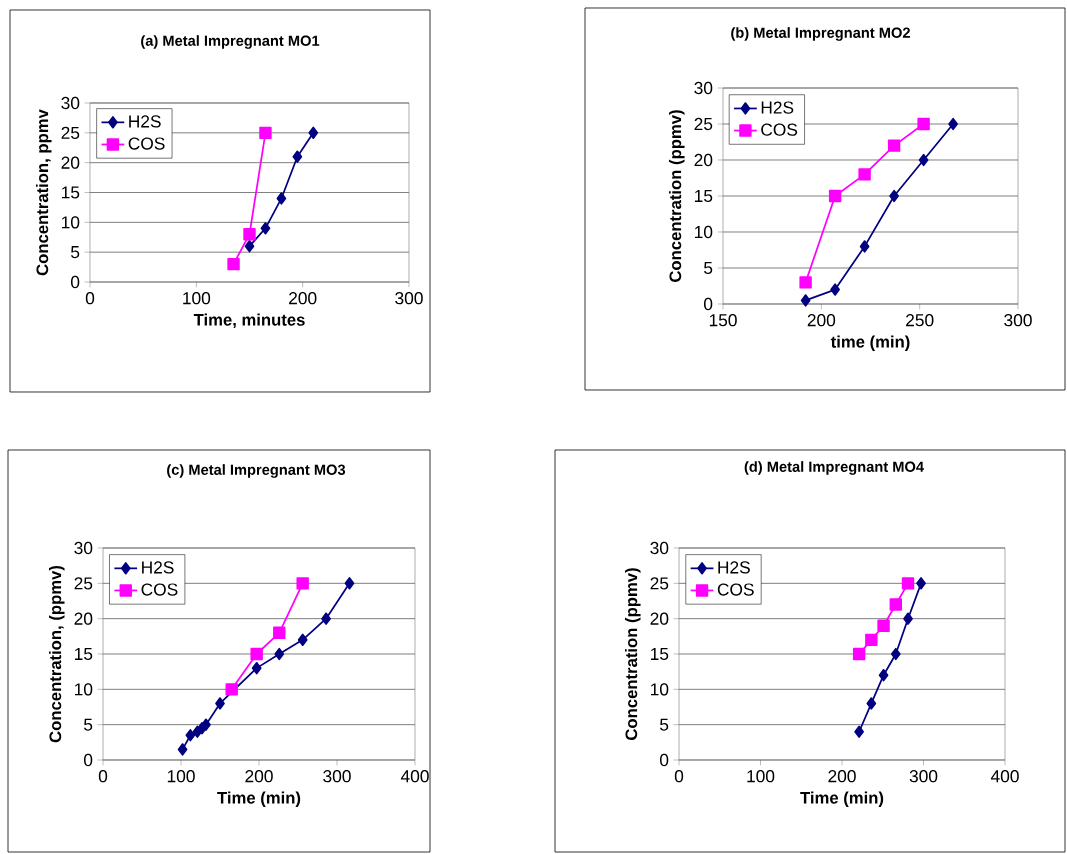  I want to click on y-axis-title: Concentration, (ppmv), so click(56, 654).